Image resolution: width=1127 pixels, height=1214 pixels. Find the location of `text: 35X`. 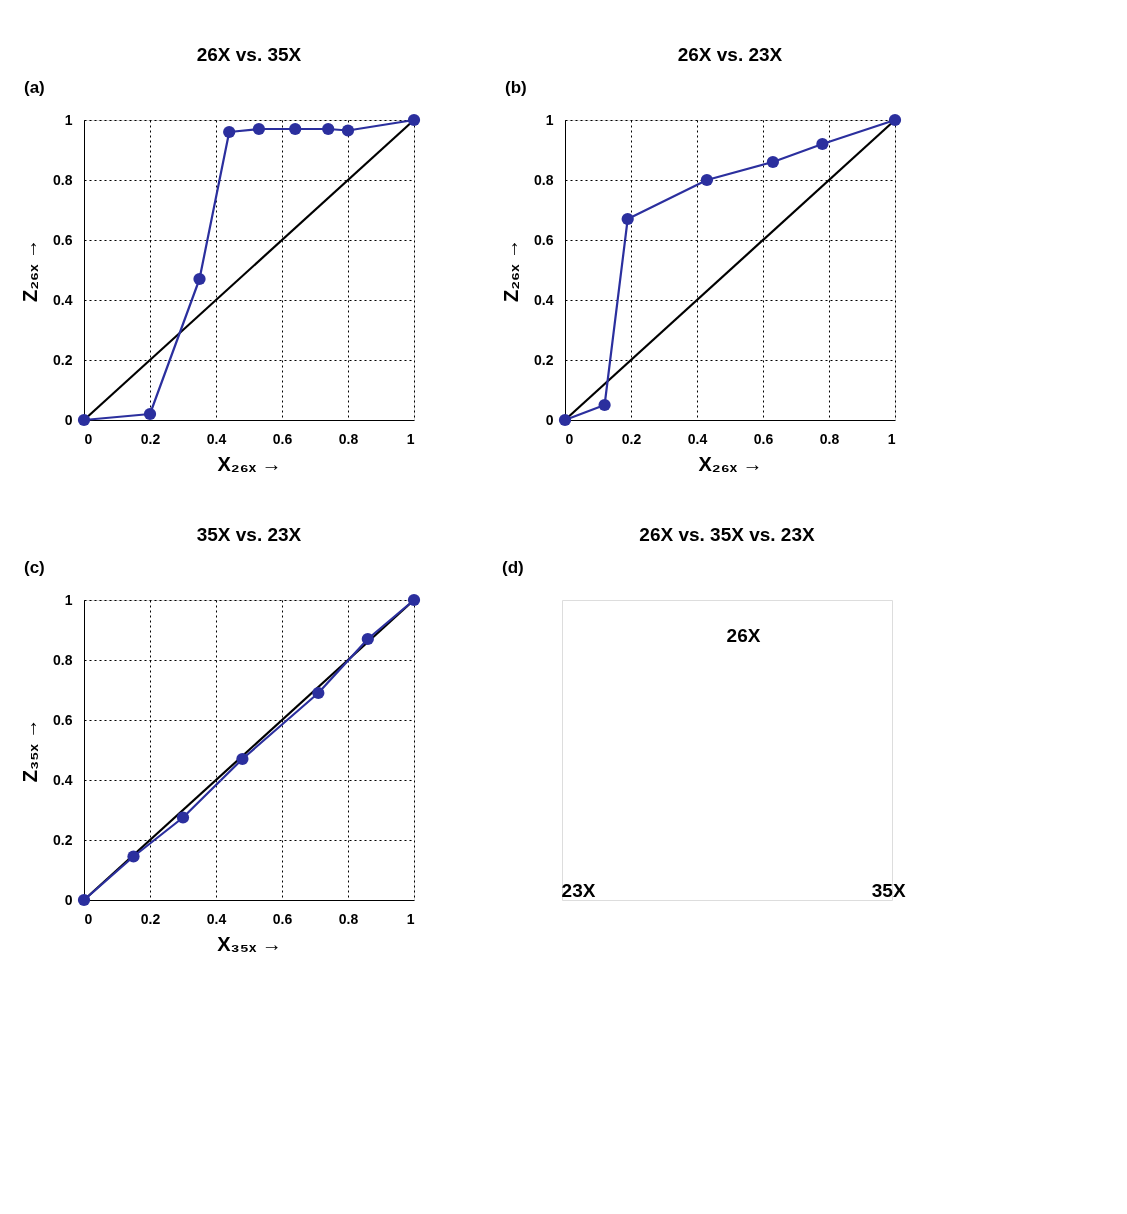

text: 35X is located at coordinates (888, 890).